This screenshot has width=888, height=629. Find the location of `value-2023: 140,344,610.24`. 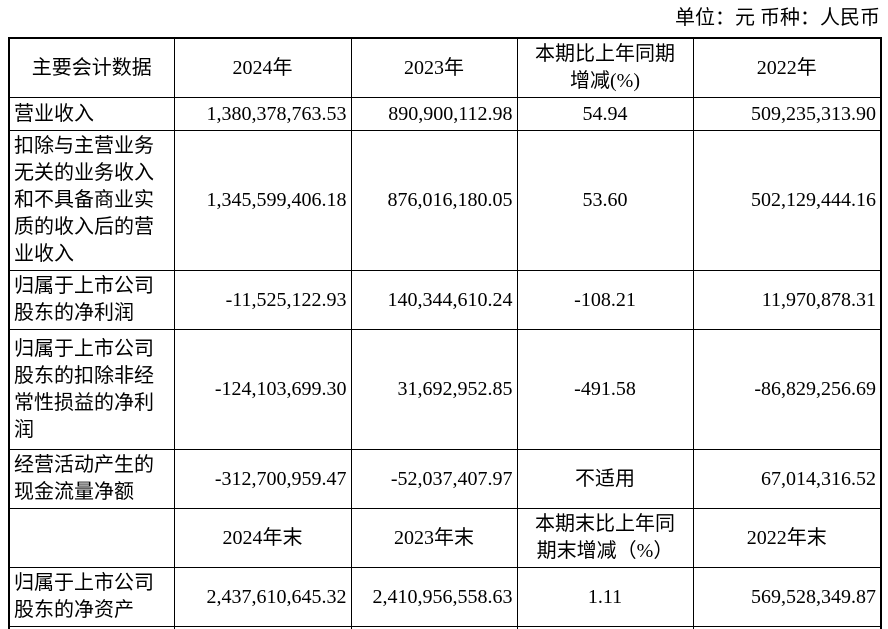

value-2023: 140,344,610.24 is located at coordinates (434, 300).